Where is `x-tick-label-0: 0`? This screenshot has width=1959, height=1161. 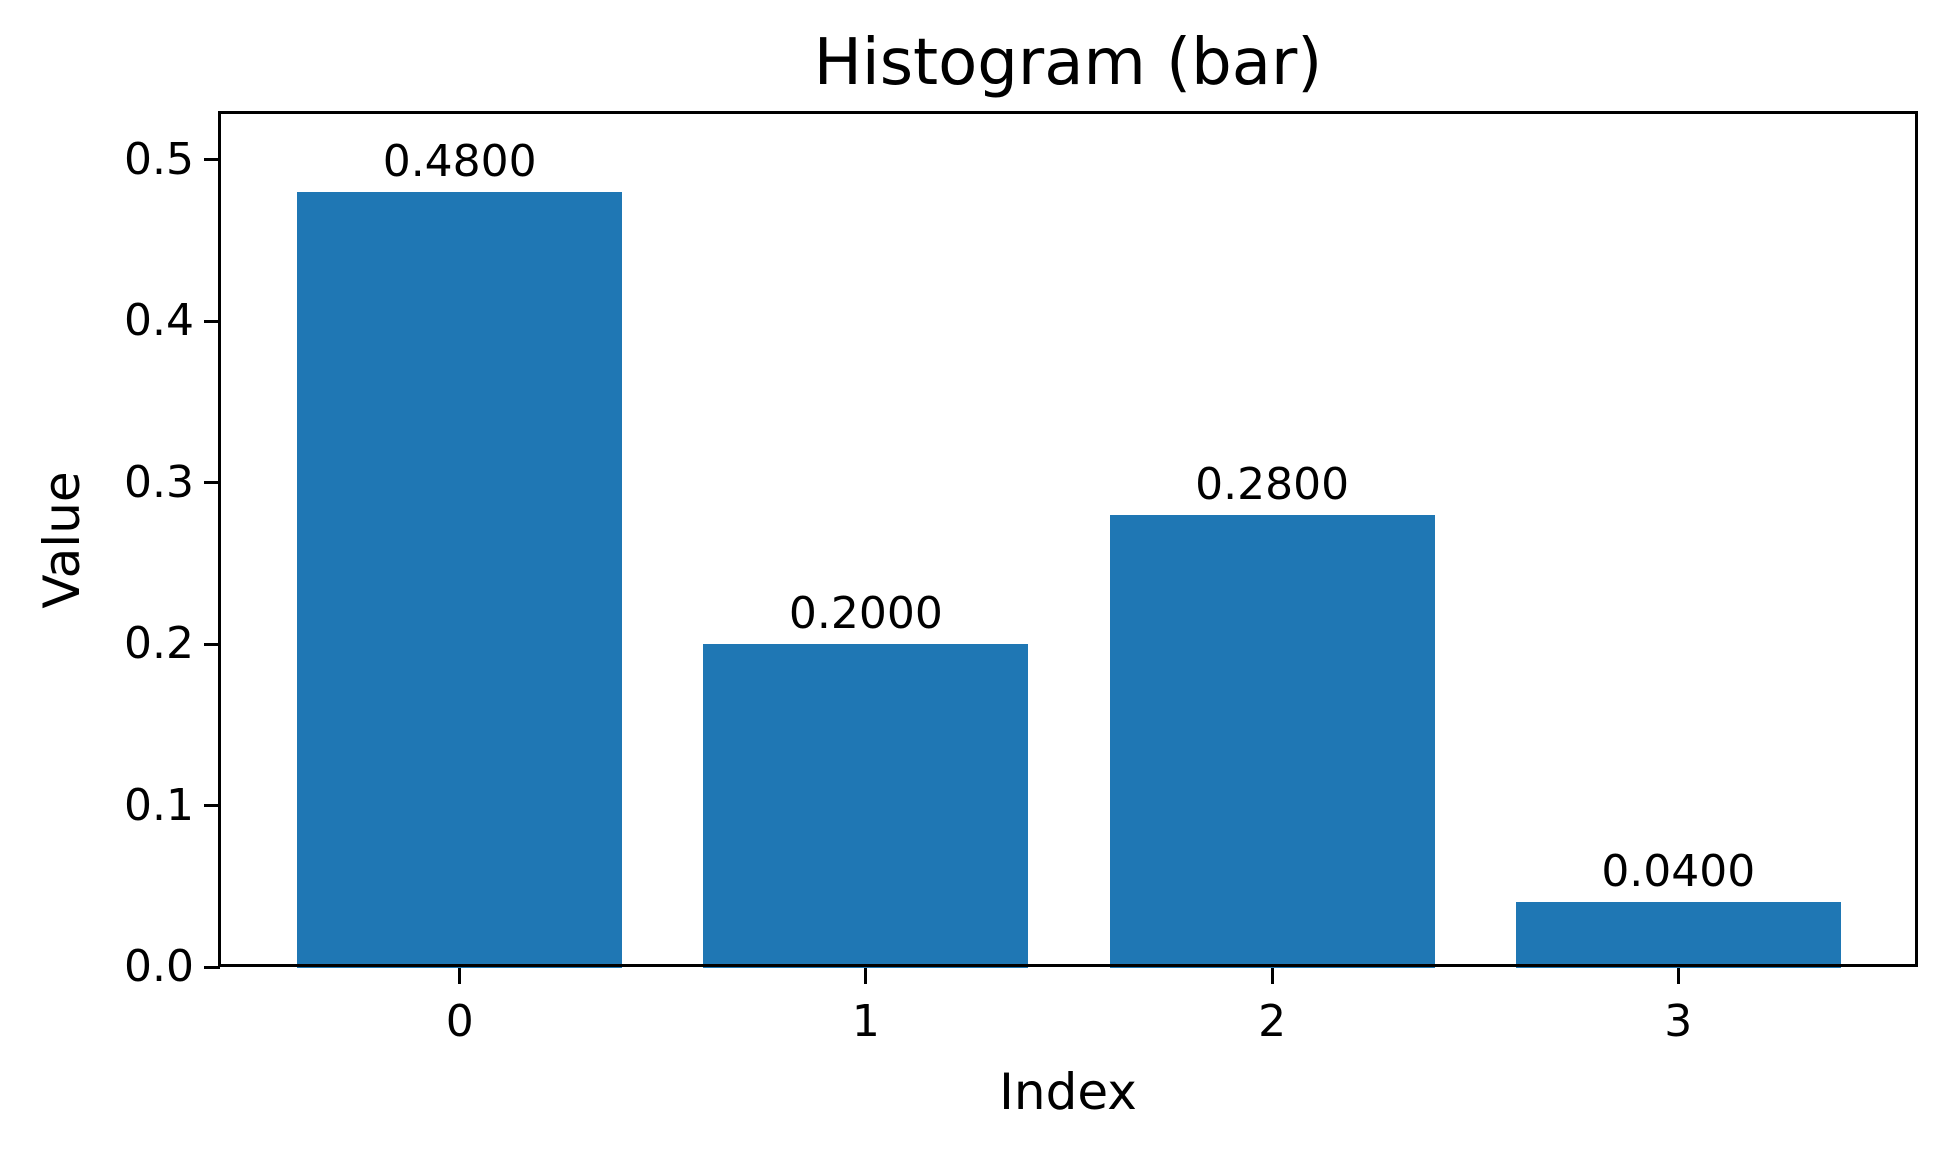
x-tick-label-0: 0 is located at coordinates (459, 1021).